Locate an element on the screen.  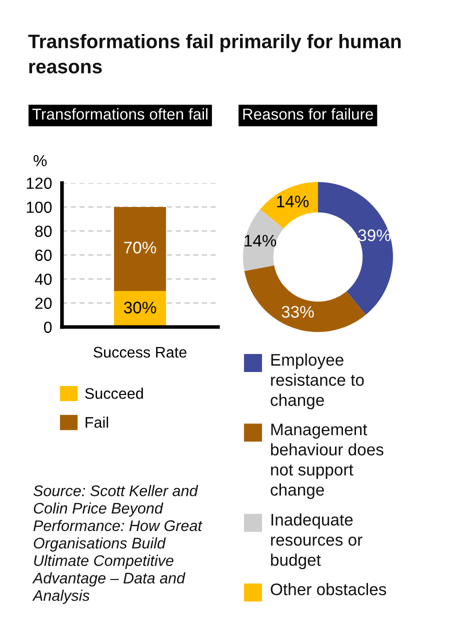
legend-label: Other obstacles is located at coordinates (328, 589).